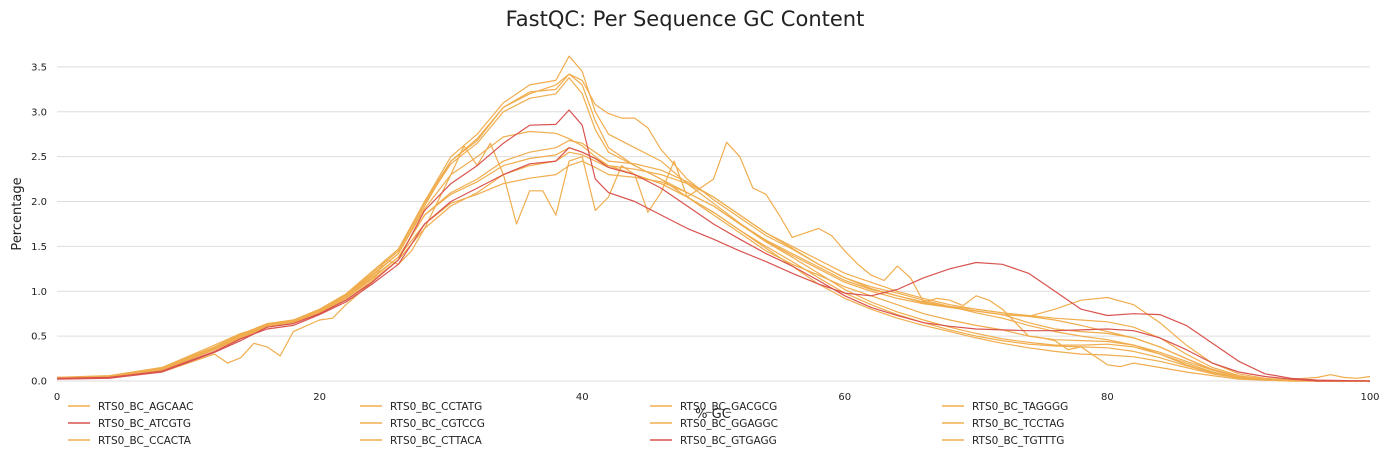 This screenshot has width=1390, height=460. I want to click on chart-title: FastQC: Per Sequence GC Content, so click(685, 19).